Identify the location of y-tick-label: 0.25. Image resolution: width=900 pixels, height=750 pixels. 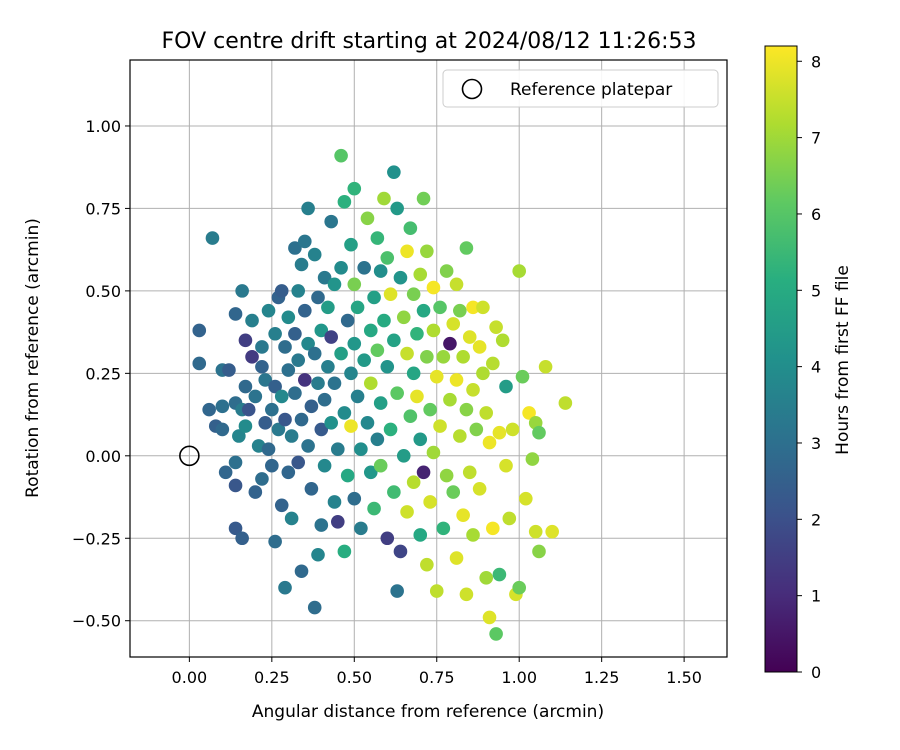
(103, 373).